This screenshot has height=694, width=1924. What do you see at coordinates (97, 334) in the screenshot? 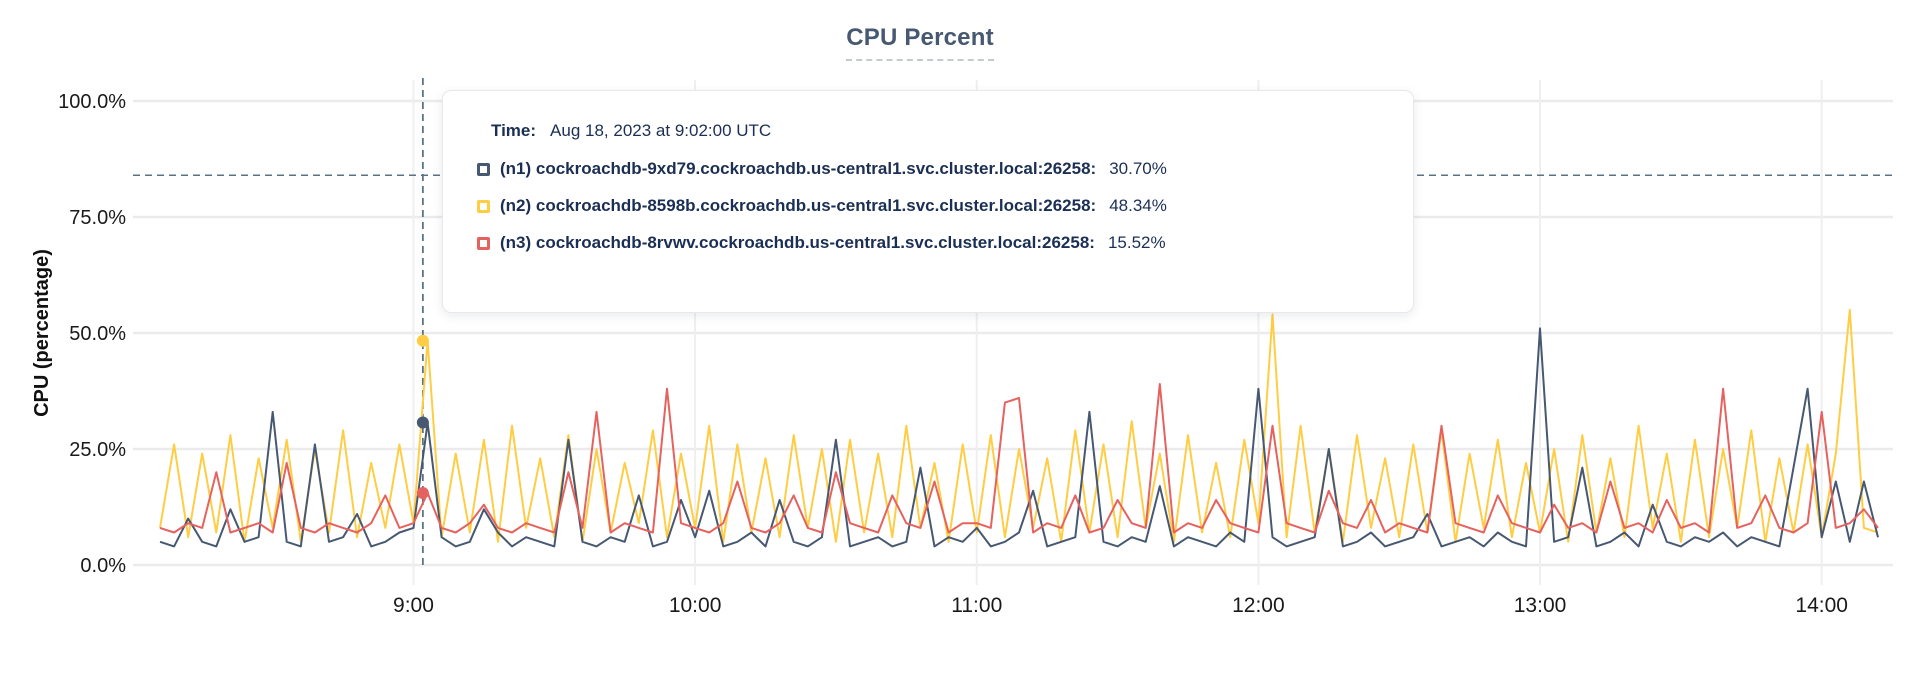
I see `y-tick-label: 50.0%` at bounding box center [97, 334].